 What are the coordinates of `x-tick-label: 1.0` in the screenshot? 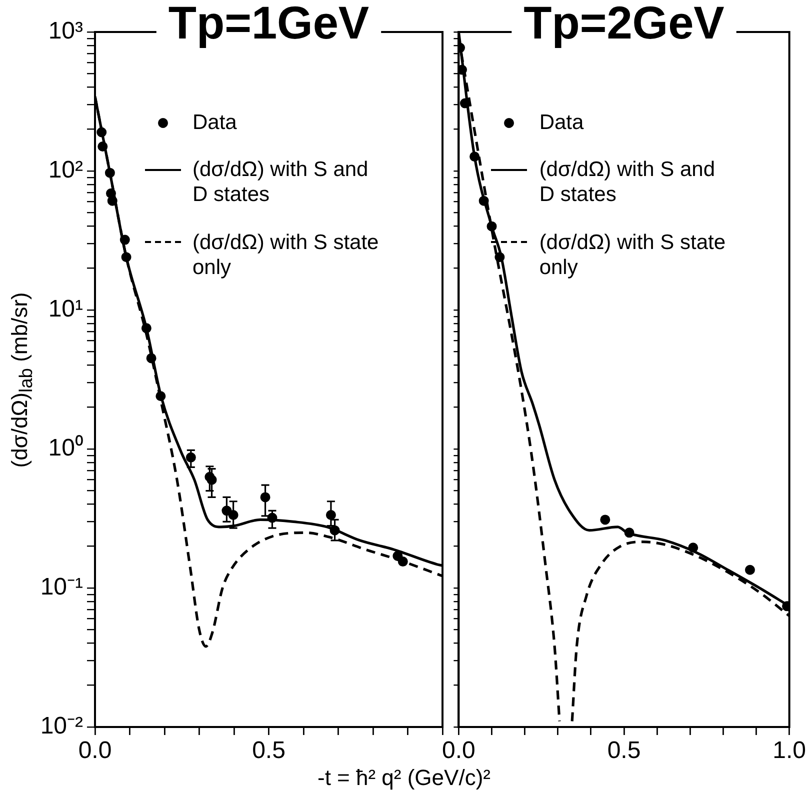 It's located at (789, 750).